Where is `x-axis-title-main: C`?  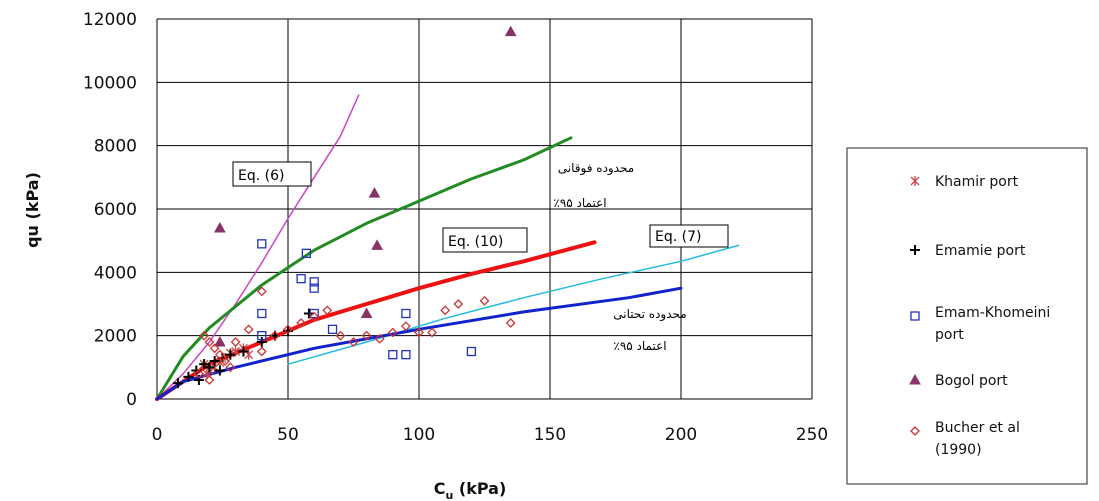 x-axis-title-main: C is located at coordinates (440, 488).